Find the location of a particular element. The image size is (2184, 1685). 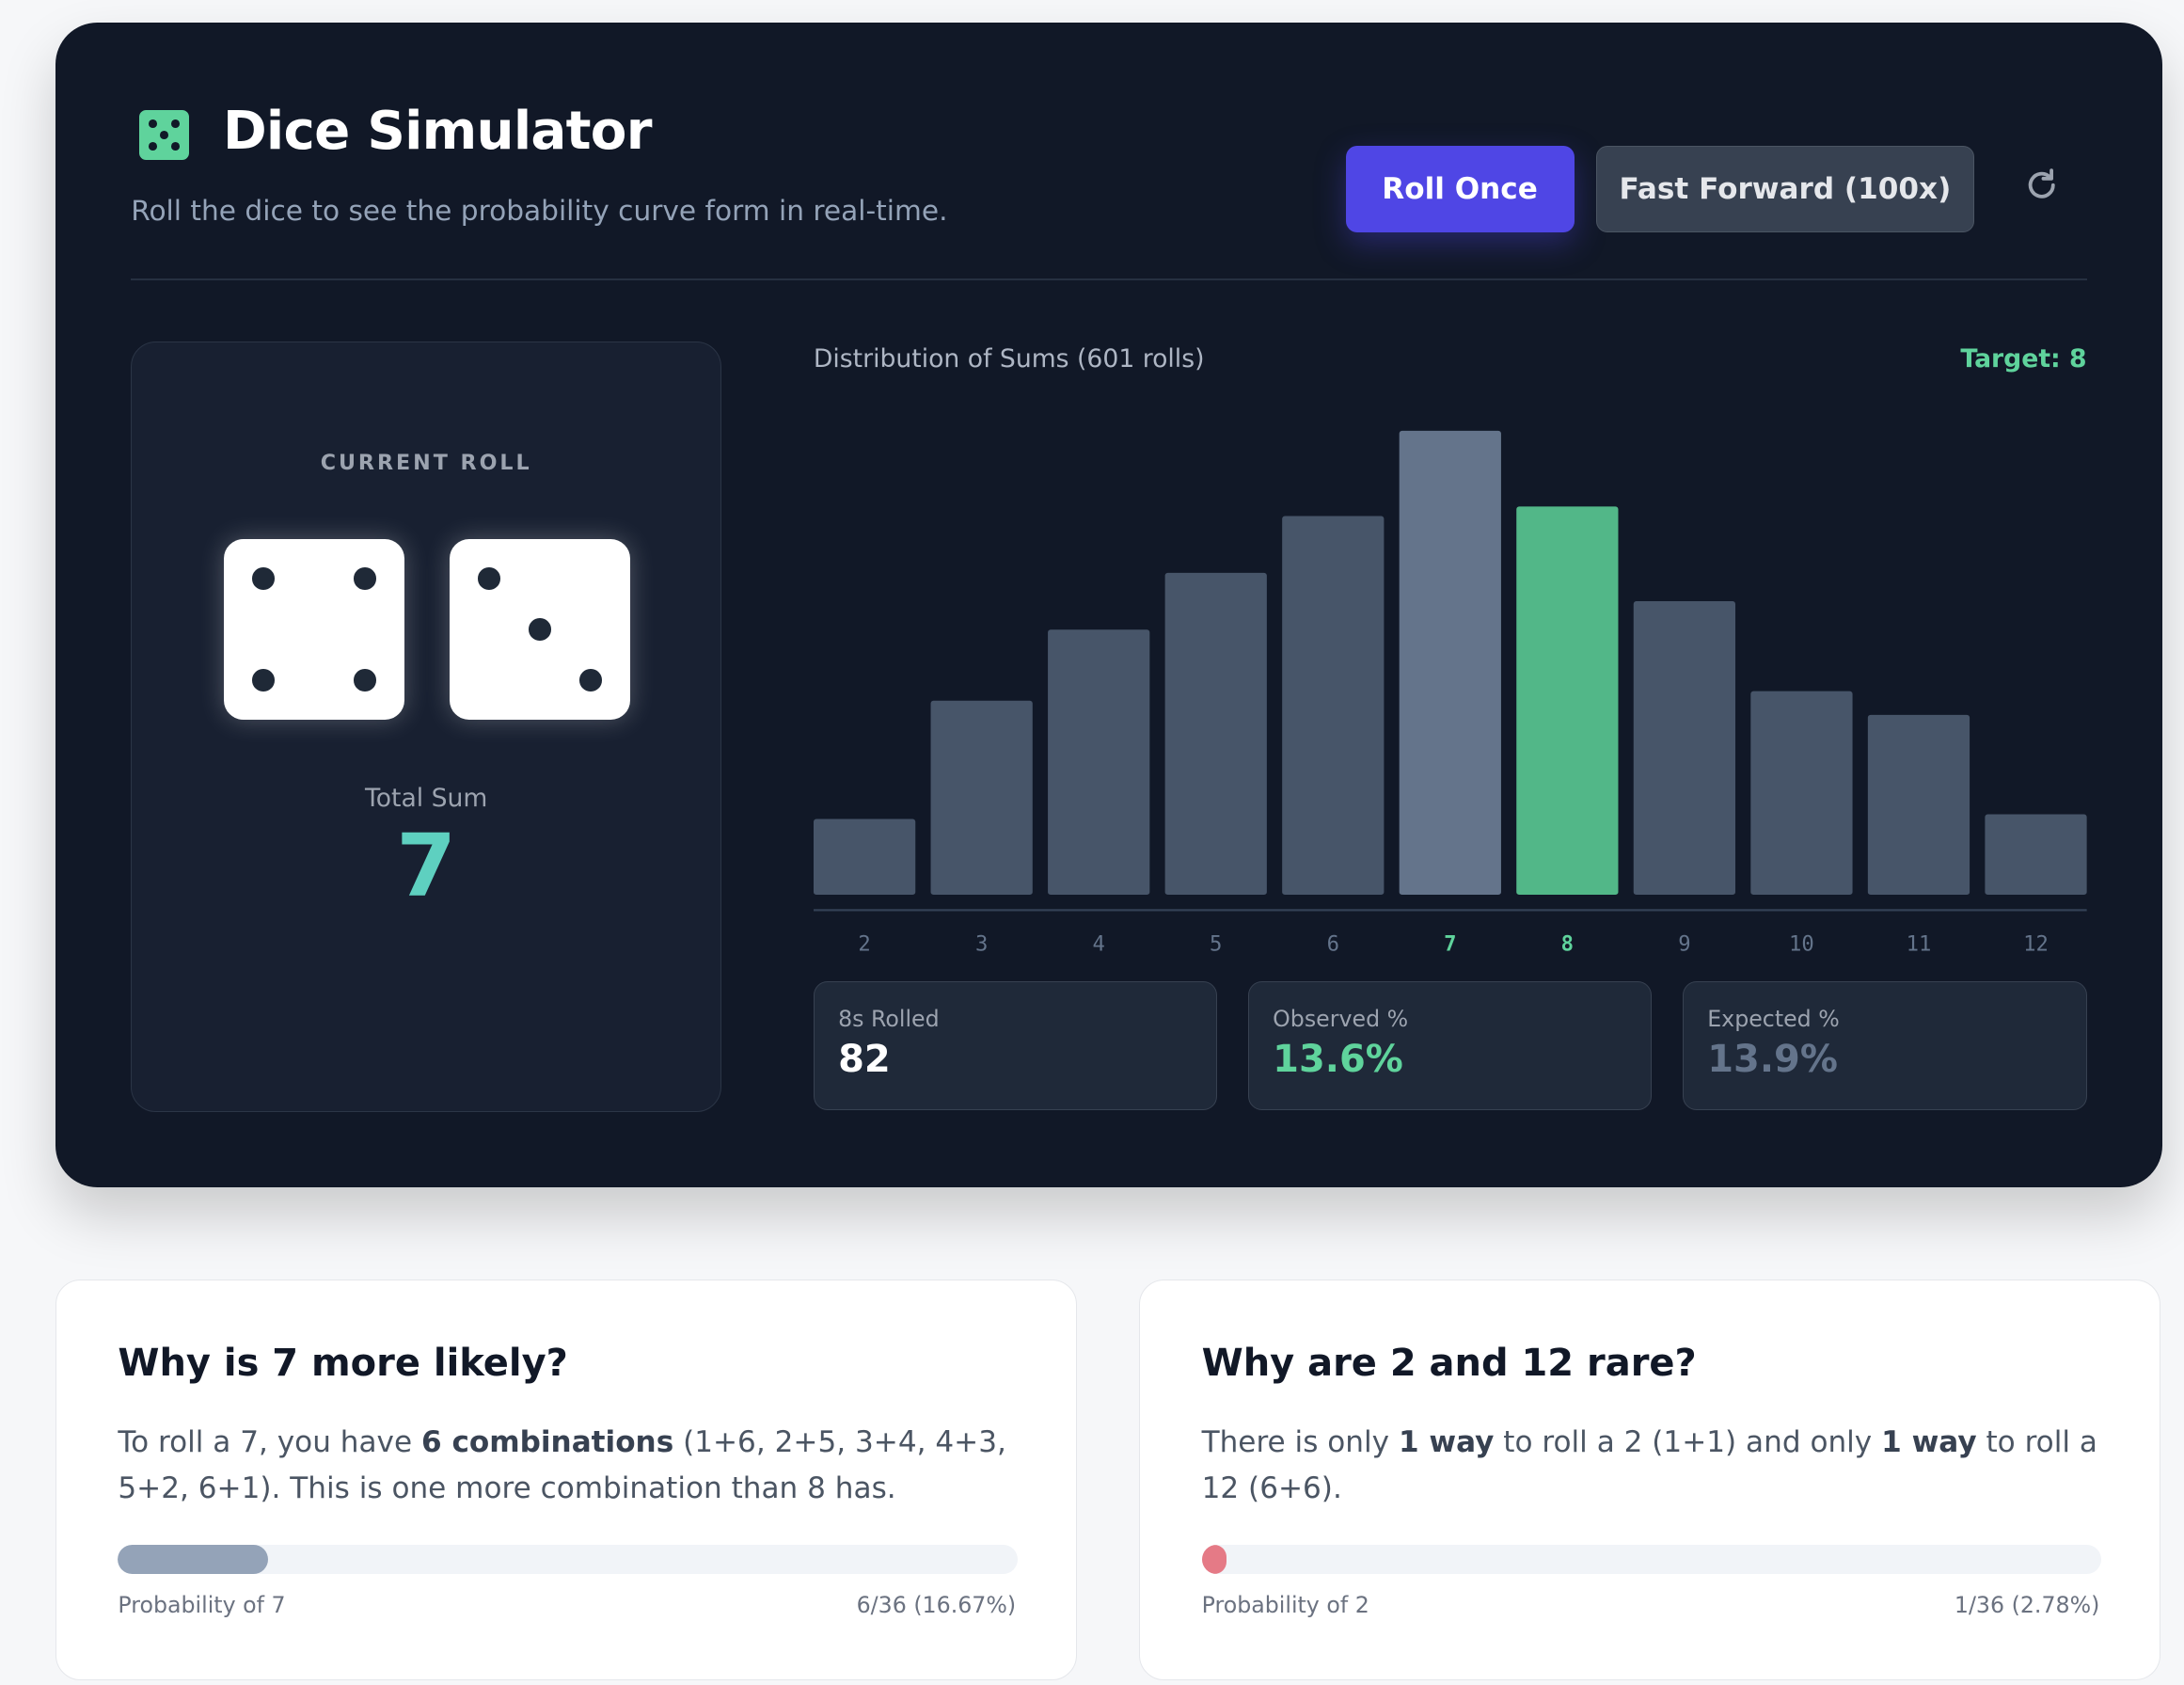

x-tick-label: 2 is located at coordinates (864, 944).